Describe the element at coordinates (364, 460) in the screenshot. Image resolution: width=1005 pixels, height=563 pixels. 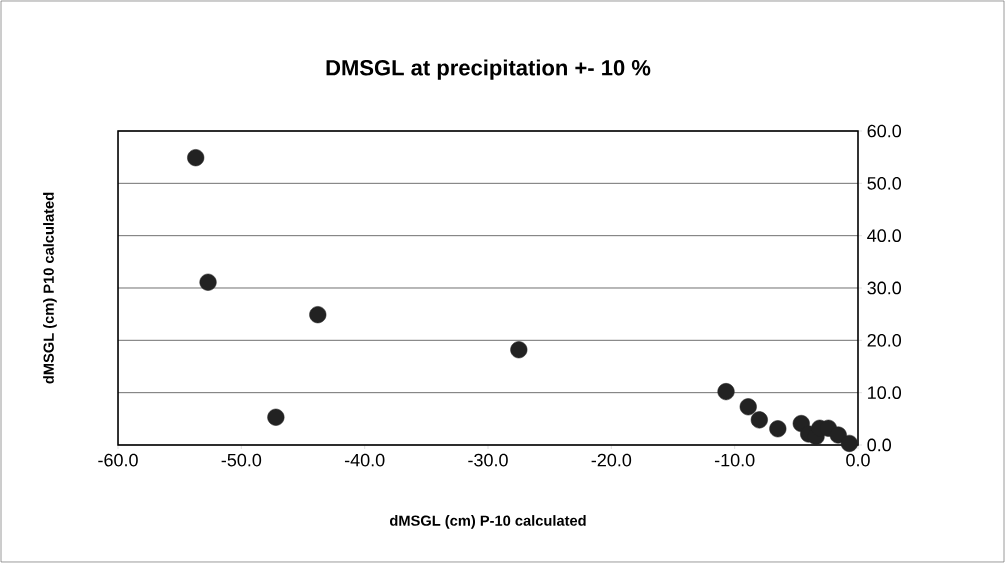
I see `x-tick-label: -40.0` at that location.